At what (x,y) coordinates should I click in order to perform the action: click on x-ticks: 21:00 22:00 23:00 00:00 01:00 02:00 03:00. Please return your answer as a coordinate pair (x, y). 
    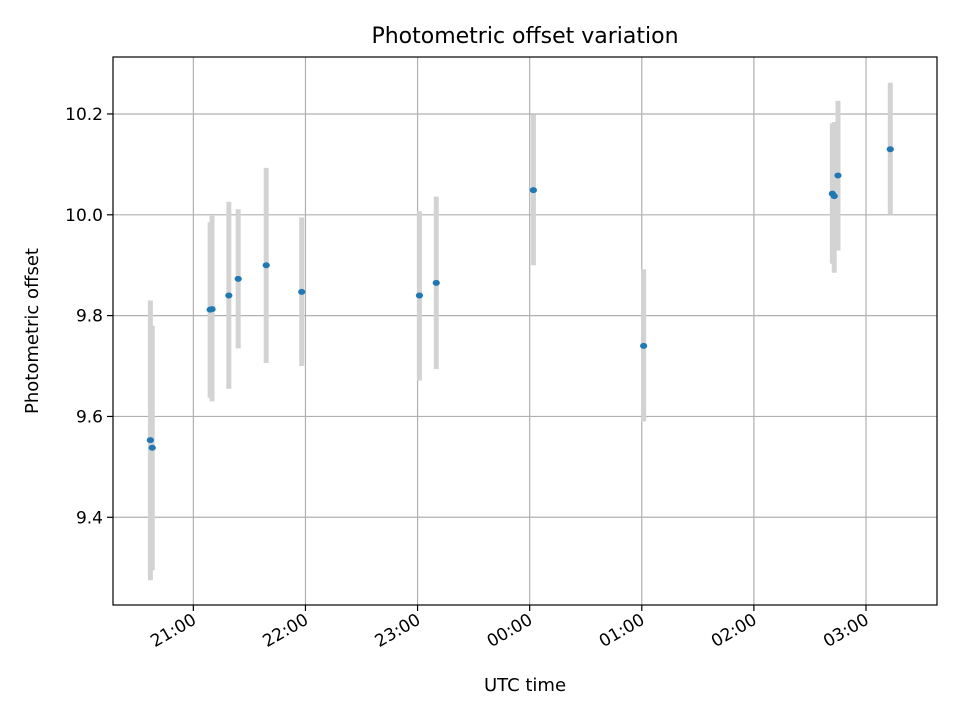
    Looking at the image, I should click on (509, 628).